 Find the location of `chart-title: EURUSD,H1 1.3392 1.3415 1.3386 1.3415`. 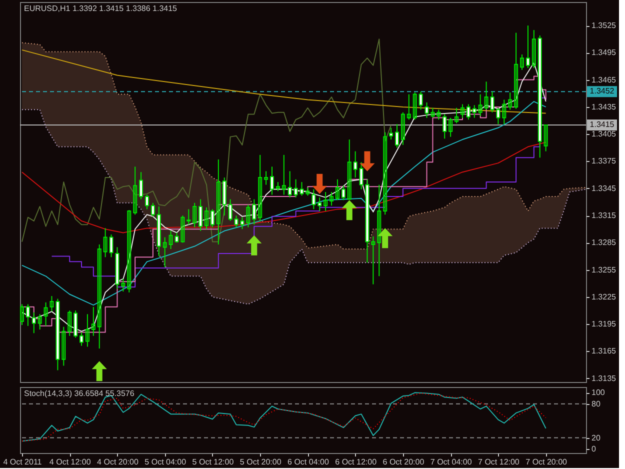

chart-title: EURUSD,H1 1.3392 1.3415 1.3386 1.3415 is located at coordinates (101, 8).